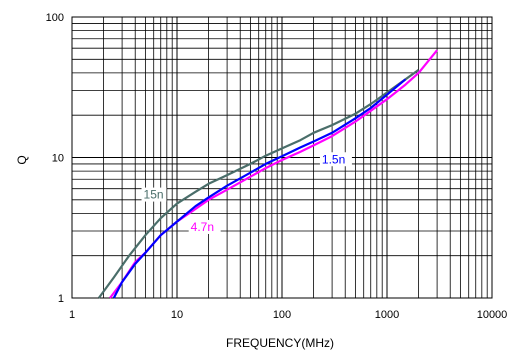  What do you see at coordinates (282, 315) in the screenshot?
I see `x-tick-label: 100` at bounding box center [282, 315].